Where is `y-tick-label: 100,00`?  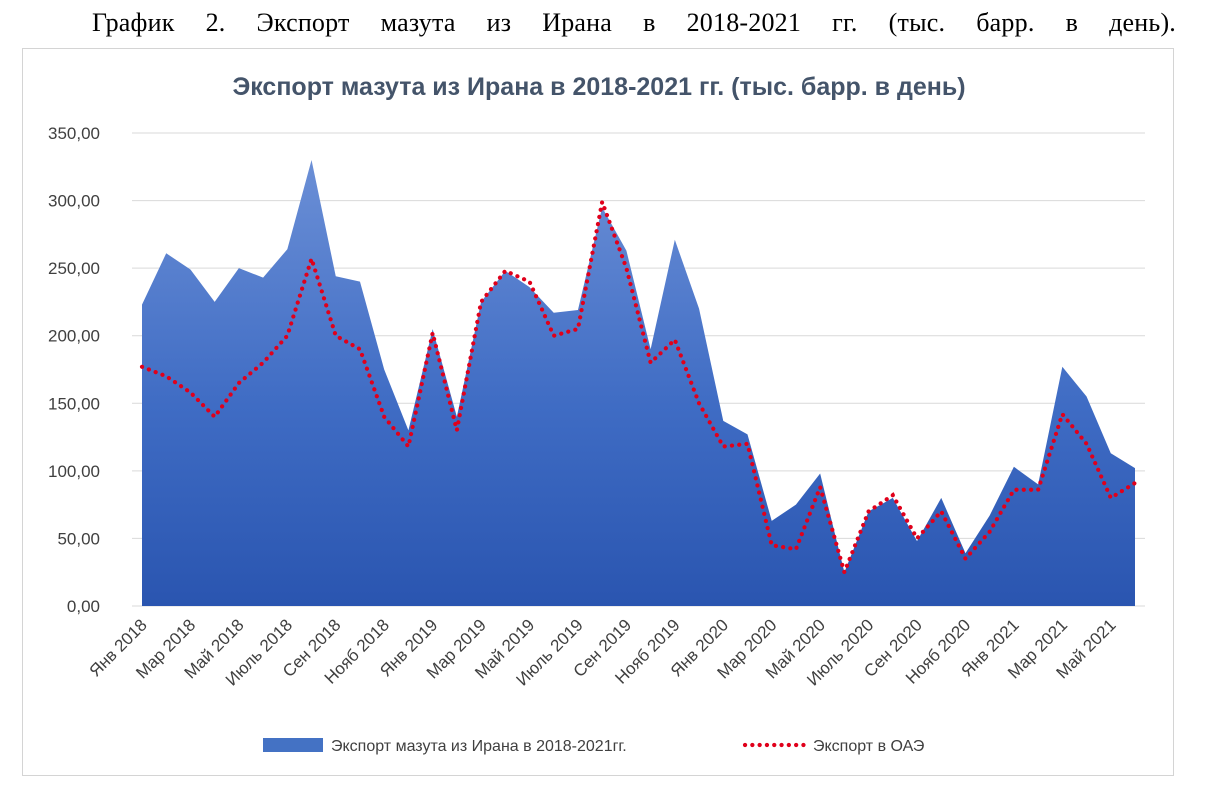
y-tick-label: 100,00 is located at coordinates (74, 471).